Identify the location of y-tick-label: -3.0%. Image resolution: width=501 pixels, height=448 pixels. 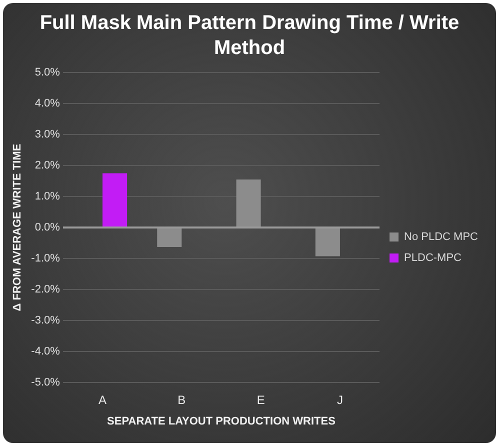
(45, 320).